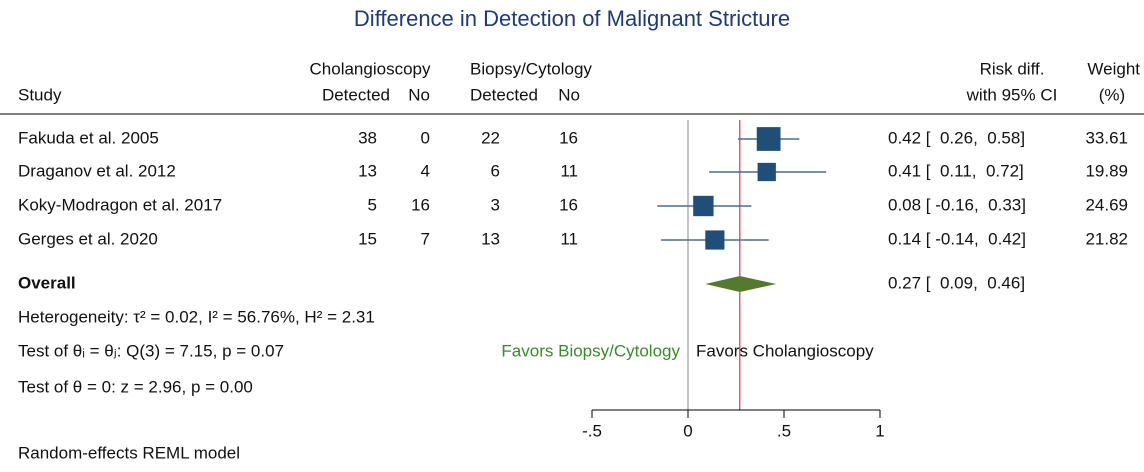 The height and width of the screenshot is (472, 1144). Describe the element at coordinates (129, 452) in the screenshot. I see `model-note: Random-effects REML model` at that location.